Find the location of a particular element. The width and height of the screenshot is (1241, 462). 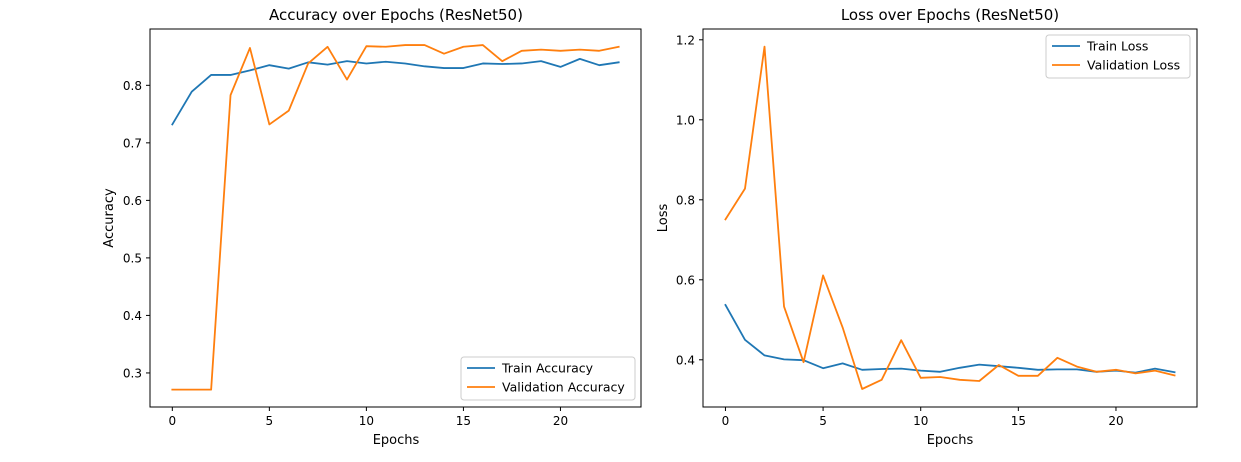

loss-y-tick-label: 1.0 is located at coordinates (685, 120).